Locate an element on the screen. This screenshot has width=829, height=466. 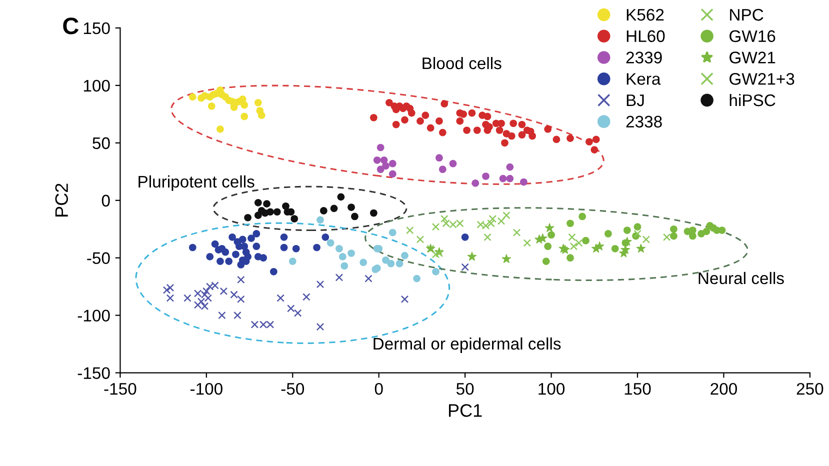
y-tick-label: -50 is located at coordinates (98, 258).